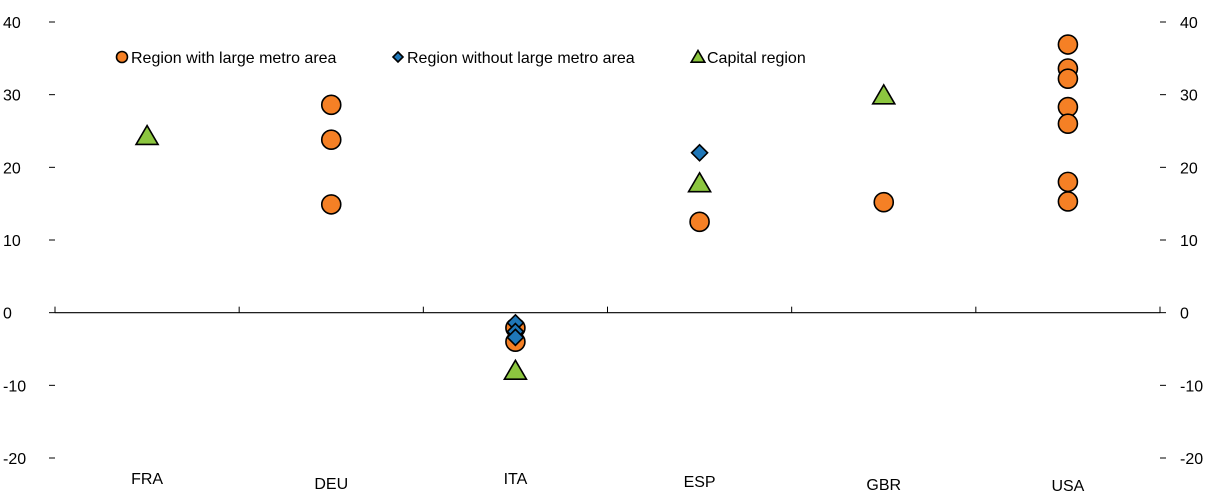 This screenshot has height=498, width=1212. What do you see at coordinates (756, 58) in the screenshot?
I see `legend-label: Capital region` at bounding box center [756, 58].